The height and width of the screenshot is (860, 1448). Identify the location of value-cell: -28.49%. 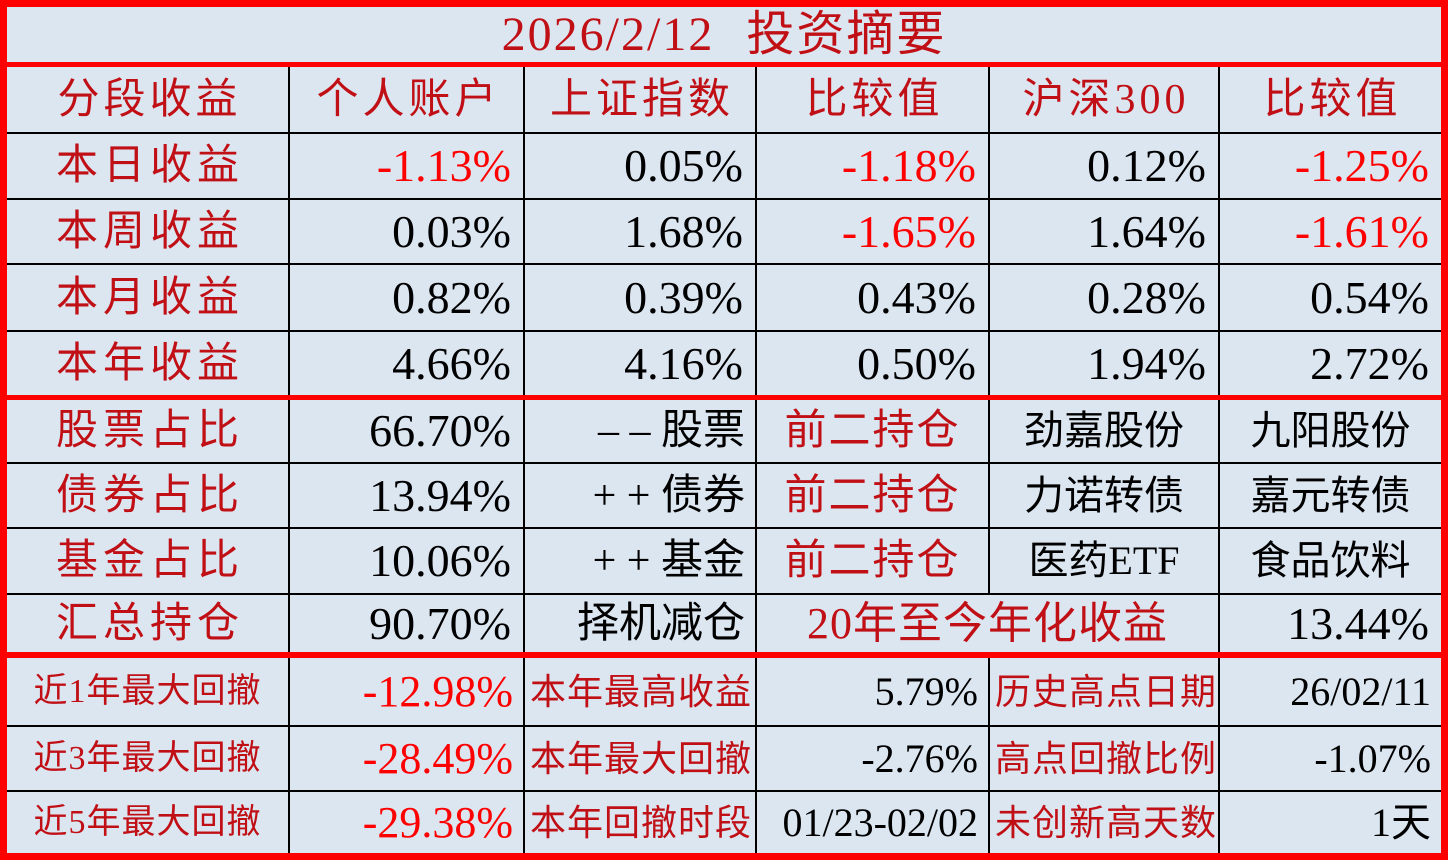
(405, 757).